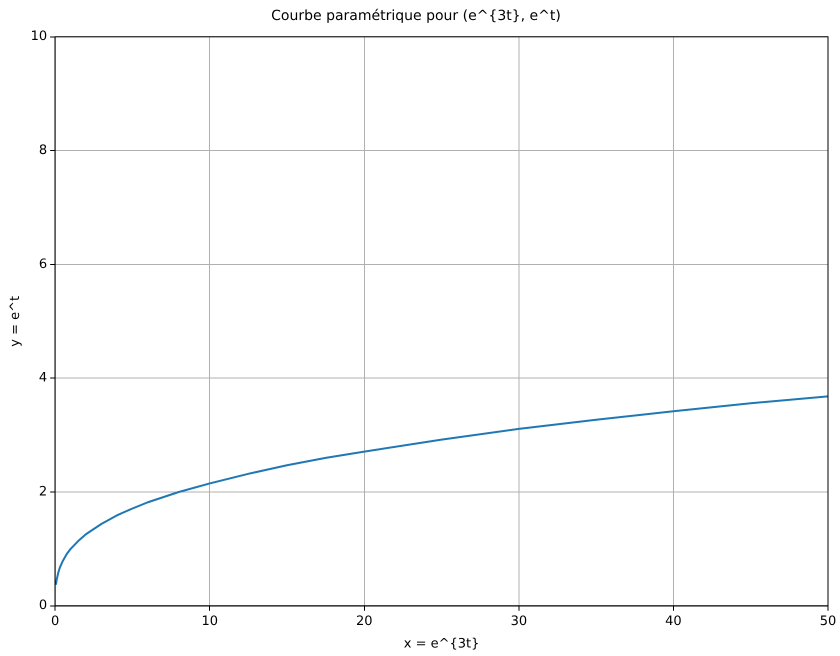 The height and width of the screenshot is (656, 840). Describe the element at coordinates (209, 621) in the screenshot. I see `x-tick-label: 10` at that location.